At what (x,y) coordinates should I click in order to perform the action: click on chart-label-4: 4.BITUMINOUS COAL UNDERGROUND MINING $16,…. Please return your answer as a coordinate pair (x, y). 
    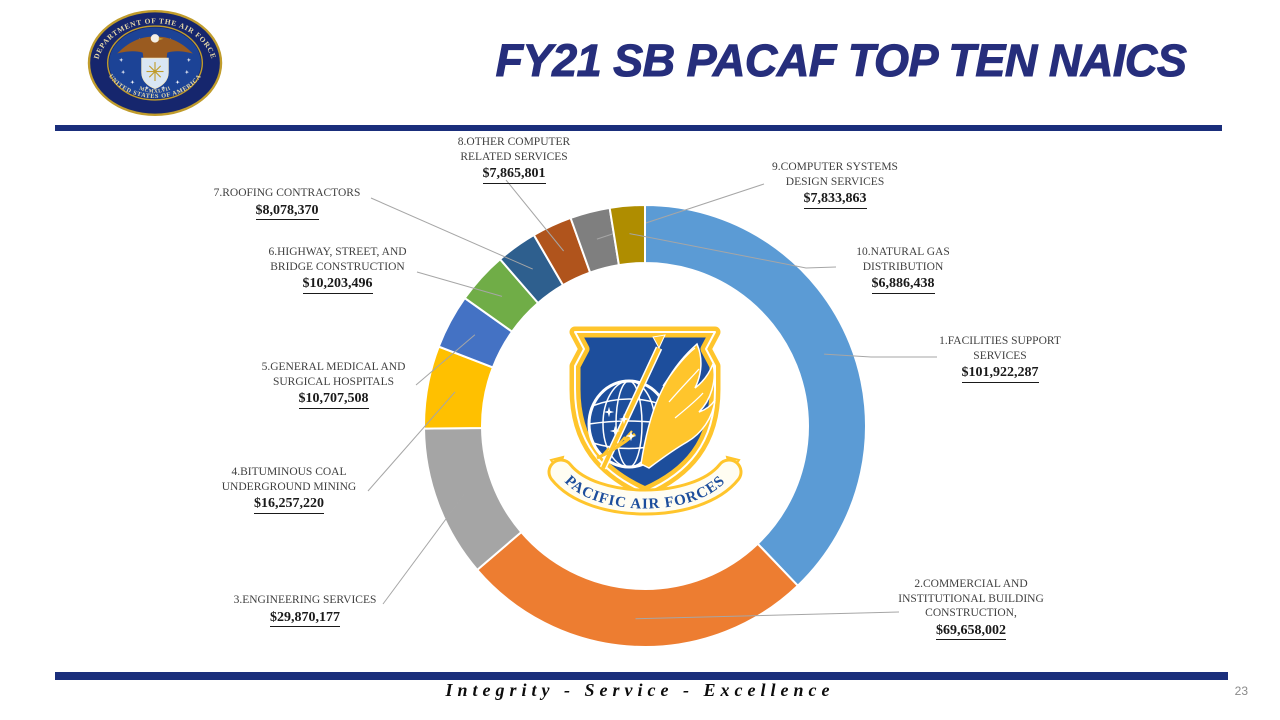
    Looking at the image, I should click on (289, 489).